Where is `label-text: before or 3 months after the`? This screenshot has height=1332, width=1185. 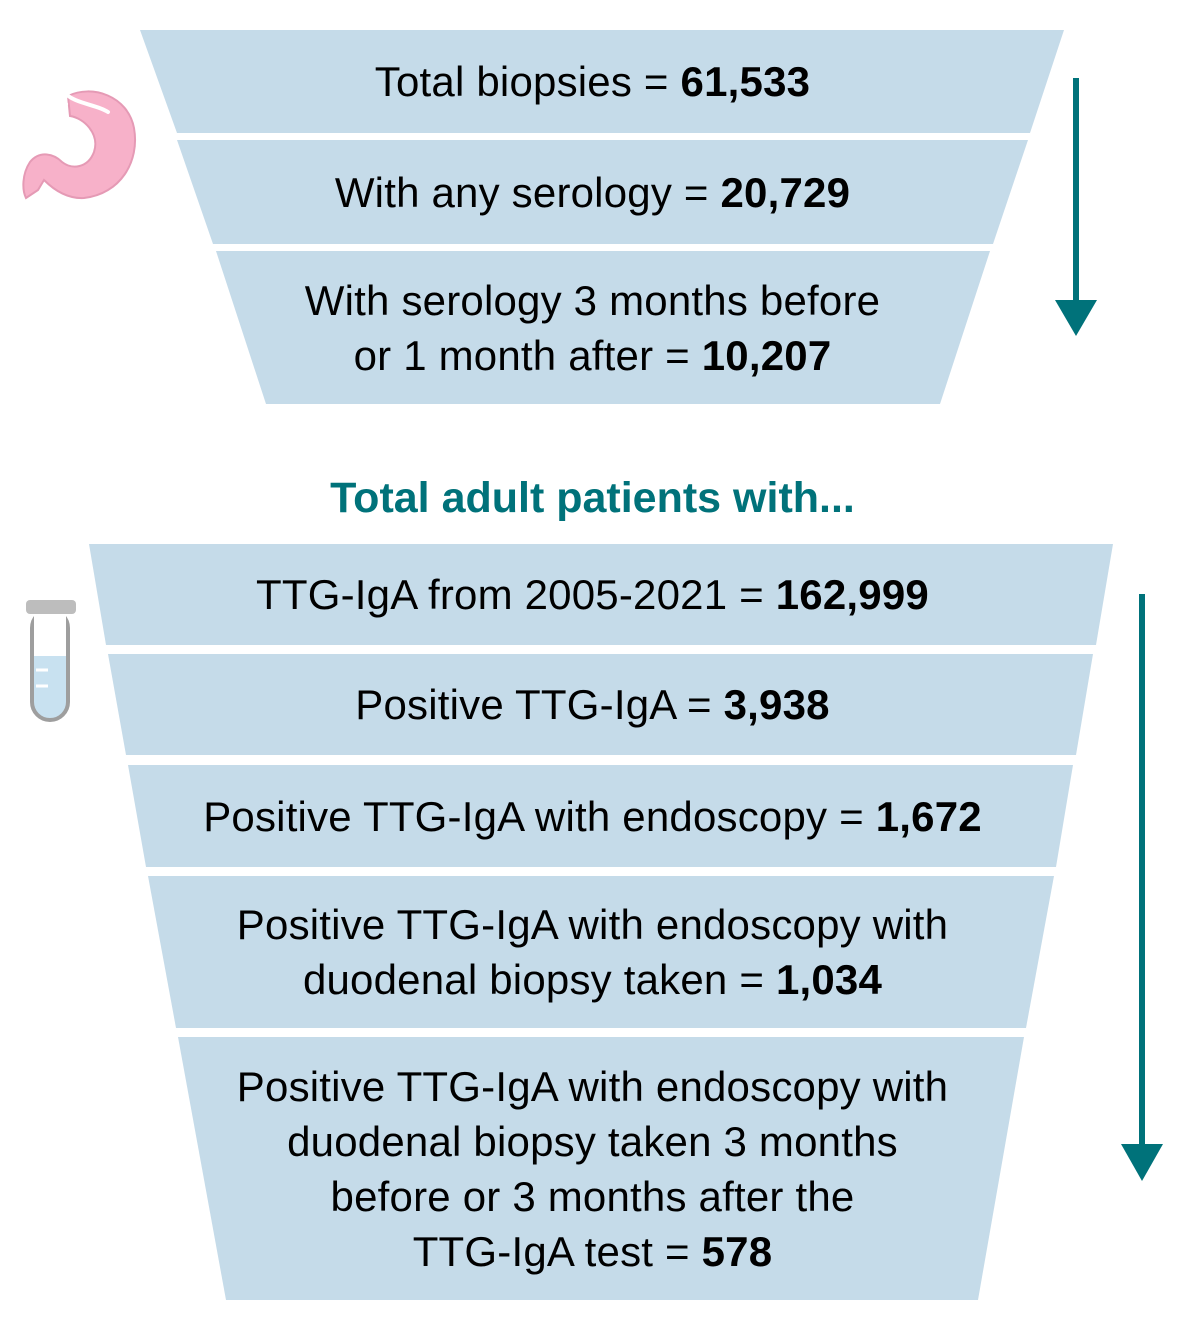
label-text: before or 3 months after the is located at coordinates (592, 1196).